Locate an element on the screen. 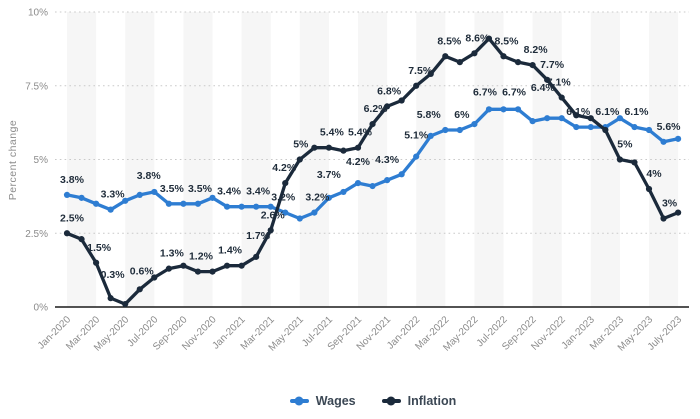 The height and width of the screenshot is (419, 700). legend-item-wages: Wages is located at coordinates (322, 401).